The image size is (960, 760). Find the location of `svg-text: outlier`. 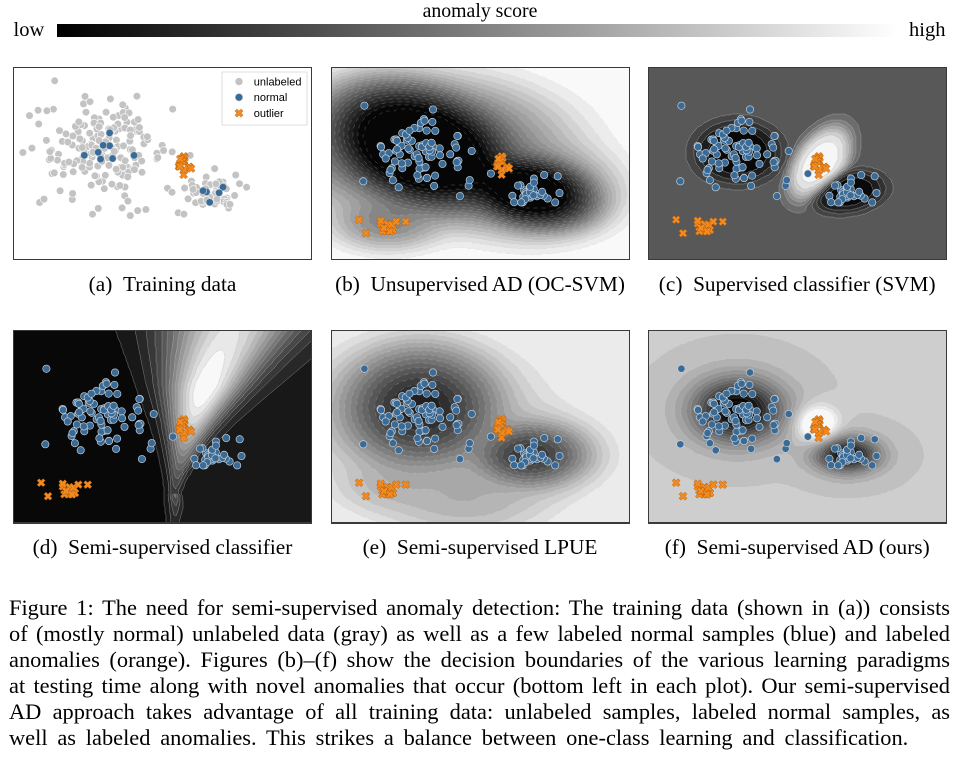

svg-text: outlier is located at coordinates (269, 114).